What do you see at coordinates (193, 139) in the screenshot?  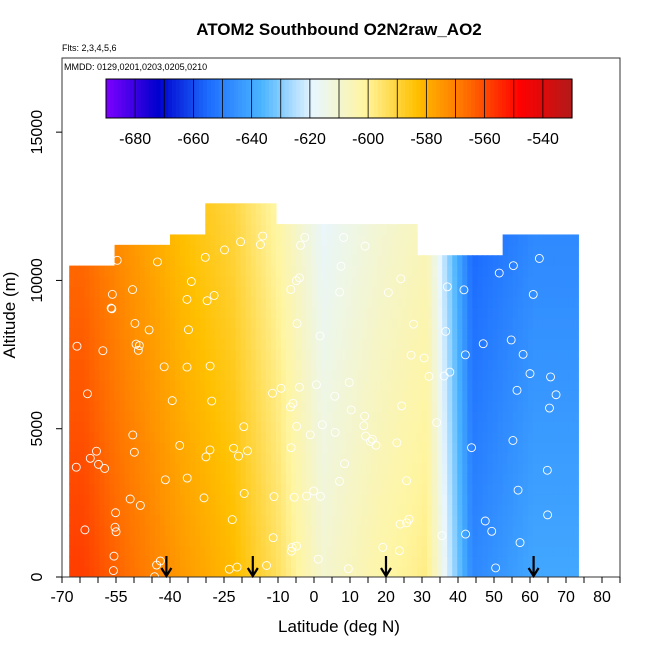 I see `colorbar-tick-label: -660` at bounding box center [193, 139].